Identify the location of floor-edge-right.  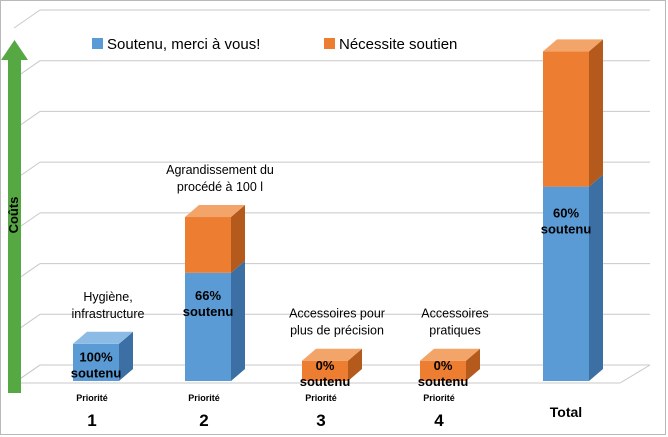
(635, 374).